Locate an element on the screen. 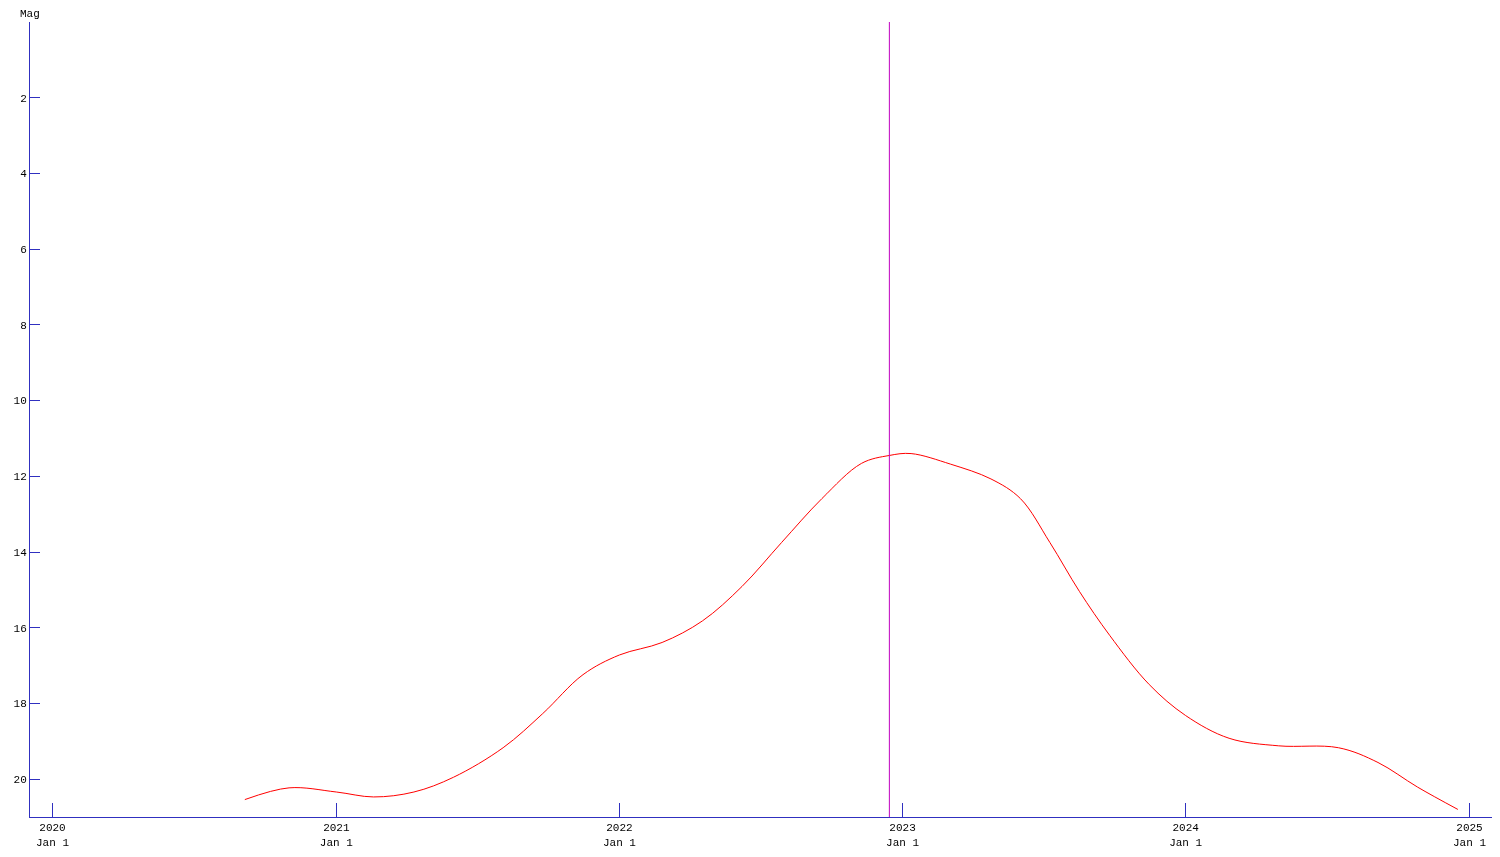  x-tick-label: 2022 Jan 1 is located at coordinates (619, 835).